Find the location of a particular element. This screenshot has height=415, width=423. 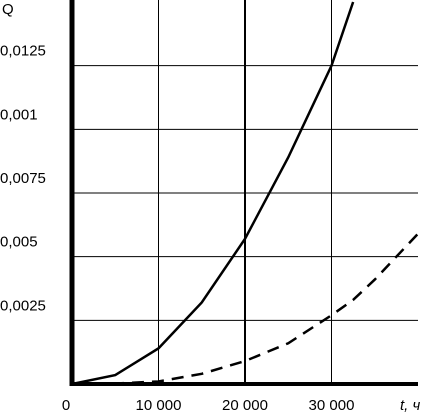

y-tick-label: 0,001 is located at coordinates (19, 114).